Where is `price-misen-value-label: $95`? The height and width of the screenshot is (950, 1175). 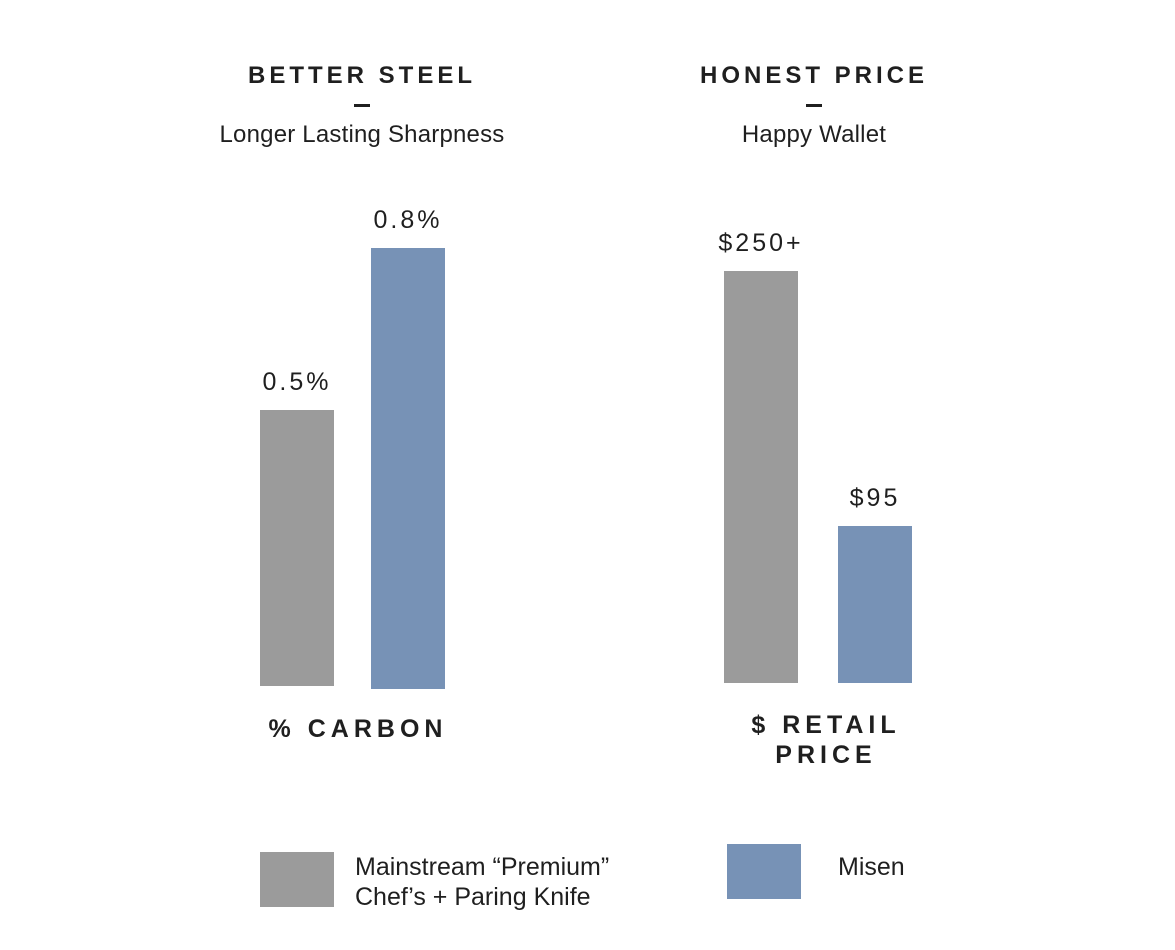 price-misen-value-label: $95 is located at coordinates (875, 498).